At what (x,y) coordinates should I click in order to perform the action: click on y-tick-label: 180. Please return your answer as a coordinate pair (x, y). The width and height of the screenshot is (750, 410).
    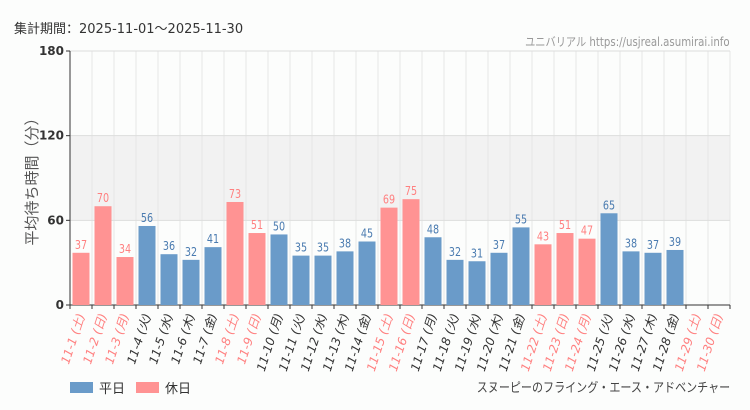
    Looking at the image, I should click on (51, 51).